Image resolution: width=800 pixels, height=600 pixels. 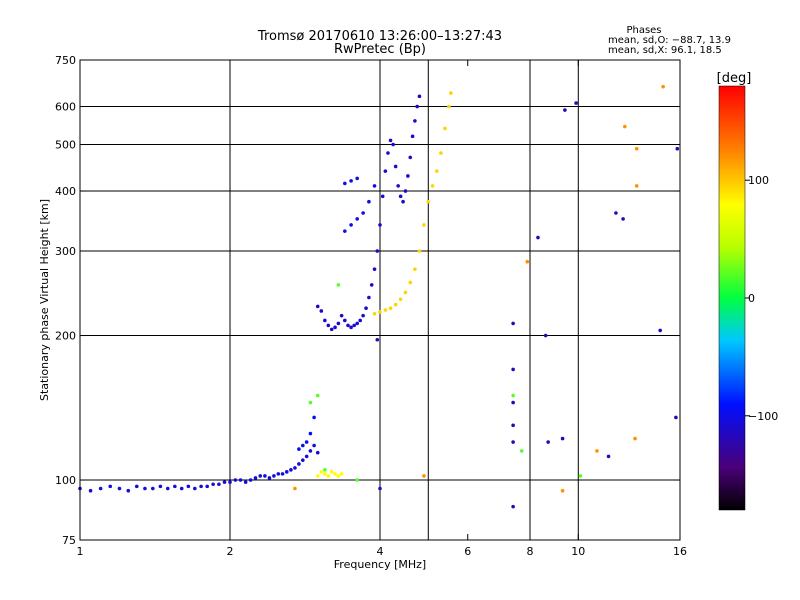 What do you see at coordinates (65, 336) in the screenshot?
I see `y-tick-label-2: 200` at bounding box center [65, 336].